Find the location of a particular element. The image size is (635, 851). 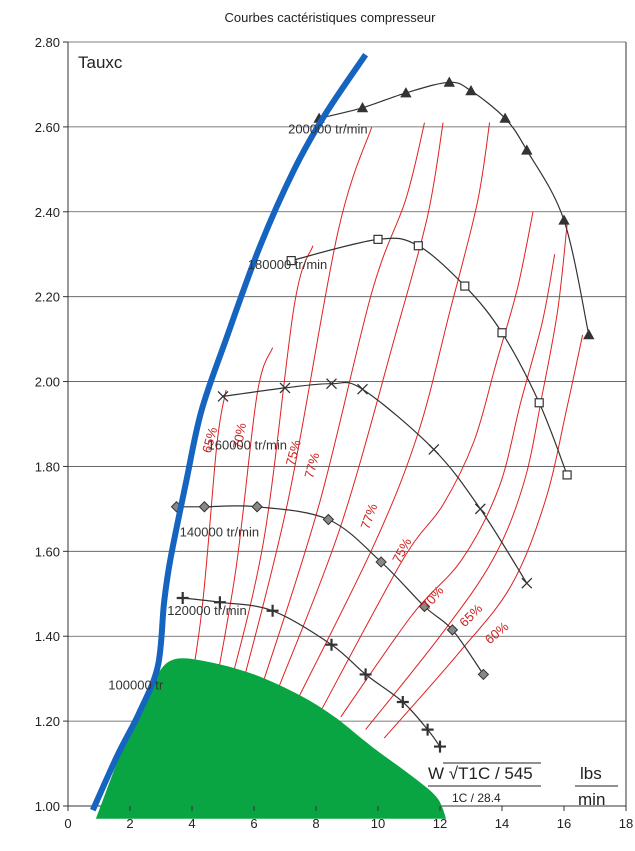

green-region-shape is located at coordinates (271, 738).